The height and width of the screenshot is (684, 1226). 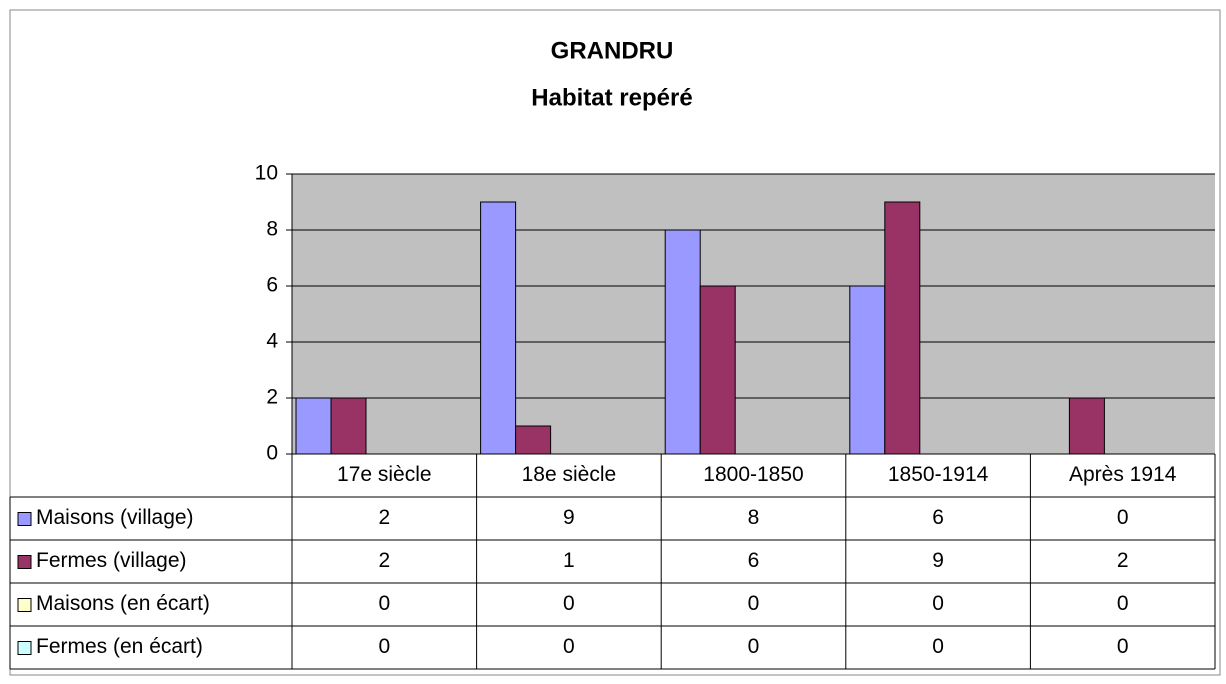 What do you see at coordinates (938, 474) in the screenshot?
I see `x-tick-label: 1850-1914` at bounding box center [938, 474].